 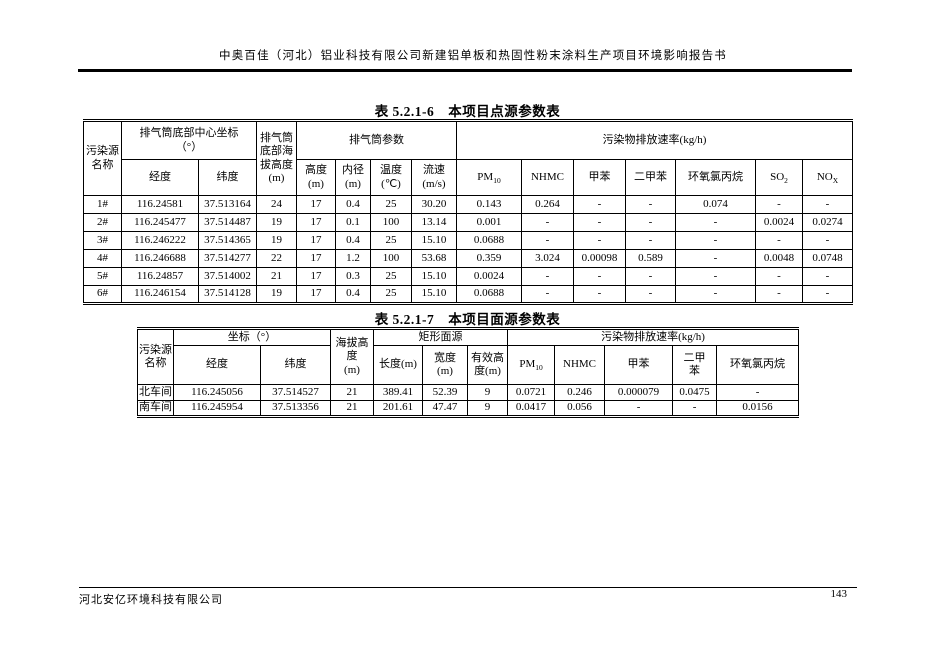 I want to click on table-cell: 4#, so click(x=102, y=258).